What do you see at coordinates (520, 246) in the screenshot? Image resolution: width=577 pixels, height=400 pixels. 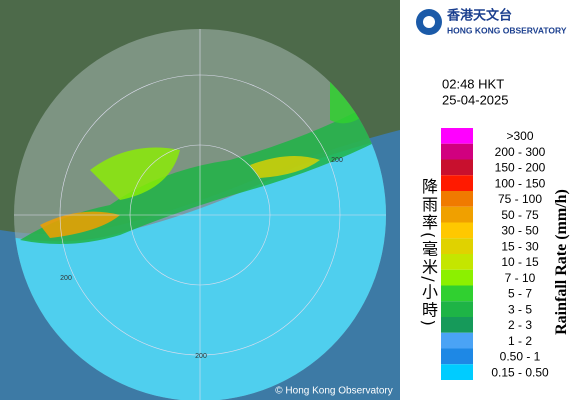 I see `legend-label: 15 - 30` at bounding box center [520, 246].